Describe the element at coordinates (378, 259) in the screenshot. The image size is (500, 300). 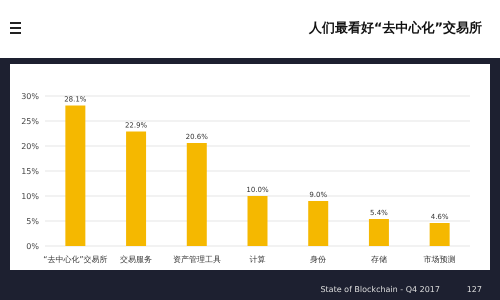
I see `x-tick-label: 存储` at that location.